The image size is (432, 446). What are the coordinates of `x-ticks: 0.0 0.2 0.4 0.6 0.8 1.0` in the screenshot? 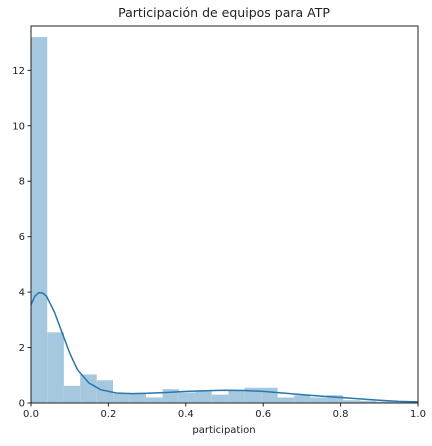 It's located at (224, 411).